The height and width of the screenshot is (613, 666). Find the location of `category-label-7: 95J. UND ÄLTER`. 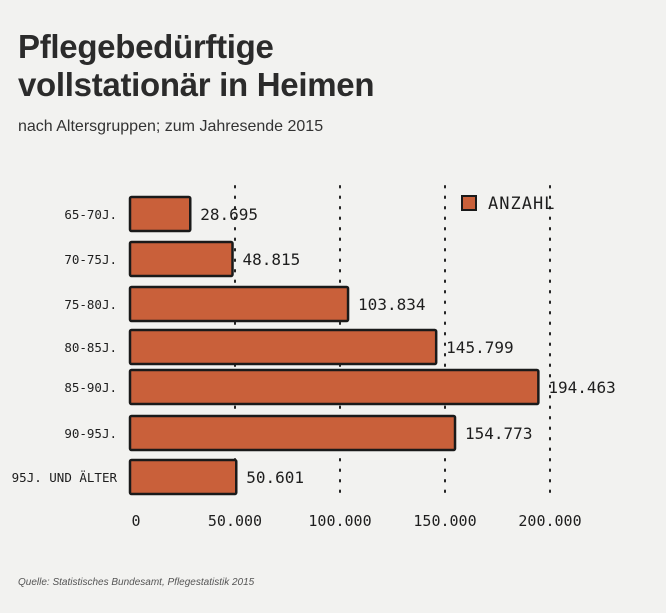

category-label-7: 95J. UND ÄLTER is located at coordinates (65, 477).